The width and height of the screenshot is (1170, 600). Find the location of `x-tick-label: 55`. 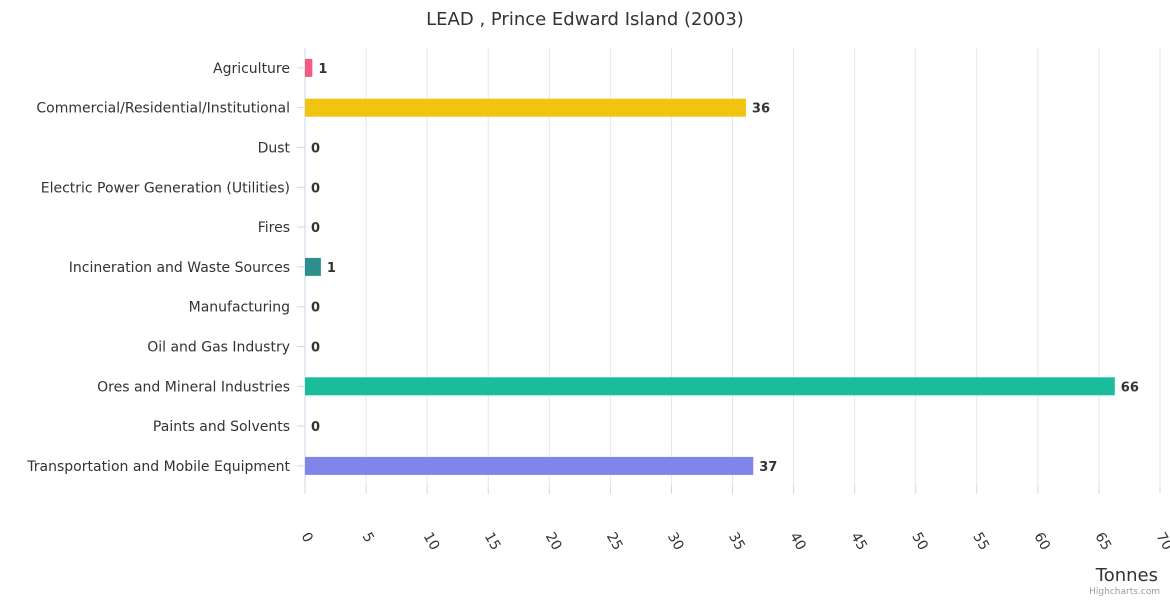

x-tick-label: 55 is located at coordinates (980, 541).